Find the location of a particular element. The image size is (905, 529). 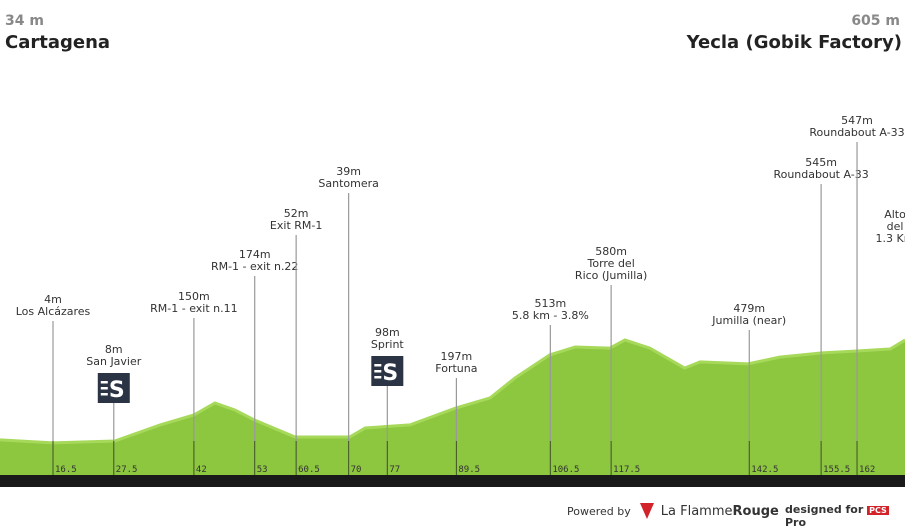

marker-name: Jumilla (near) is located at coordinates (748, 320).